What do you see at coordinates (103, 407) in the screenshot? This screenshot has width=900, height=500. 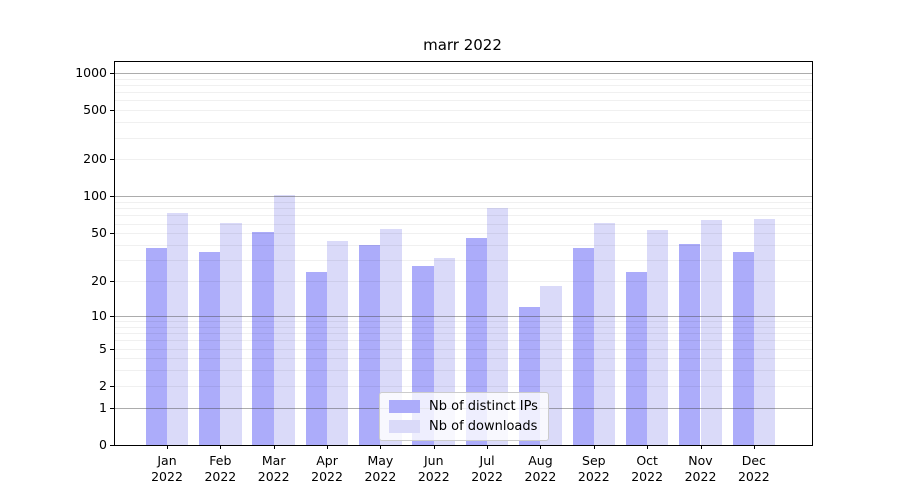 I see `y-tick-label-1: 1` at bounding box center [103, 407].